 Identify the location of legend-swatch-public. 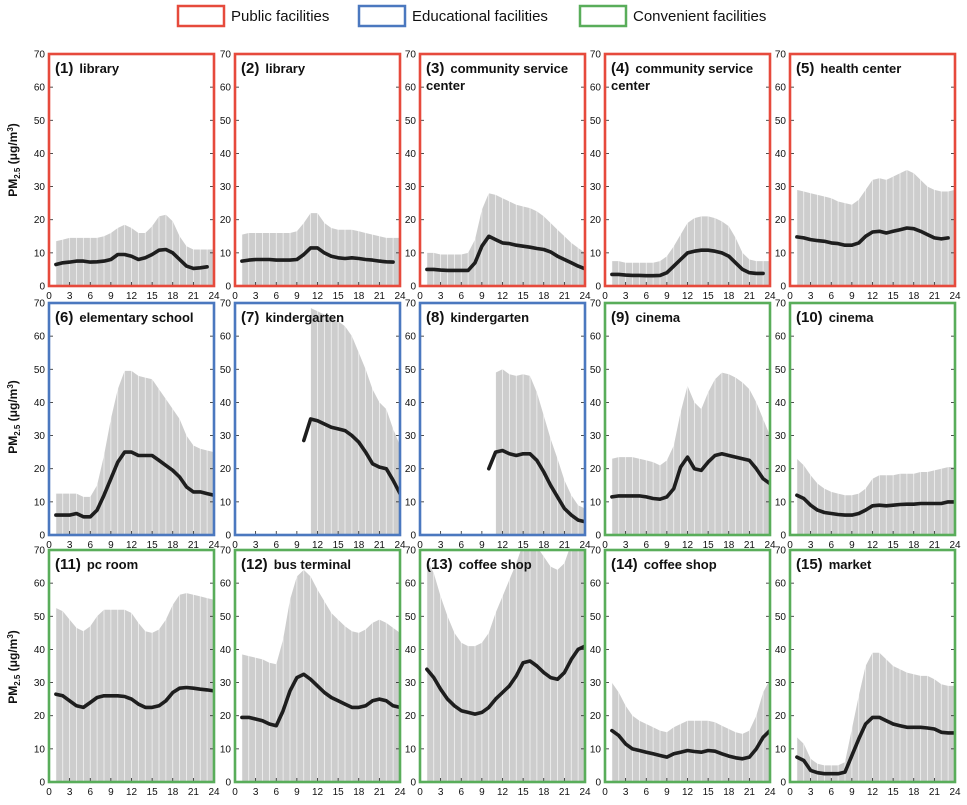
(201, 16).